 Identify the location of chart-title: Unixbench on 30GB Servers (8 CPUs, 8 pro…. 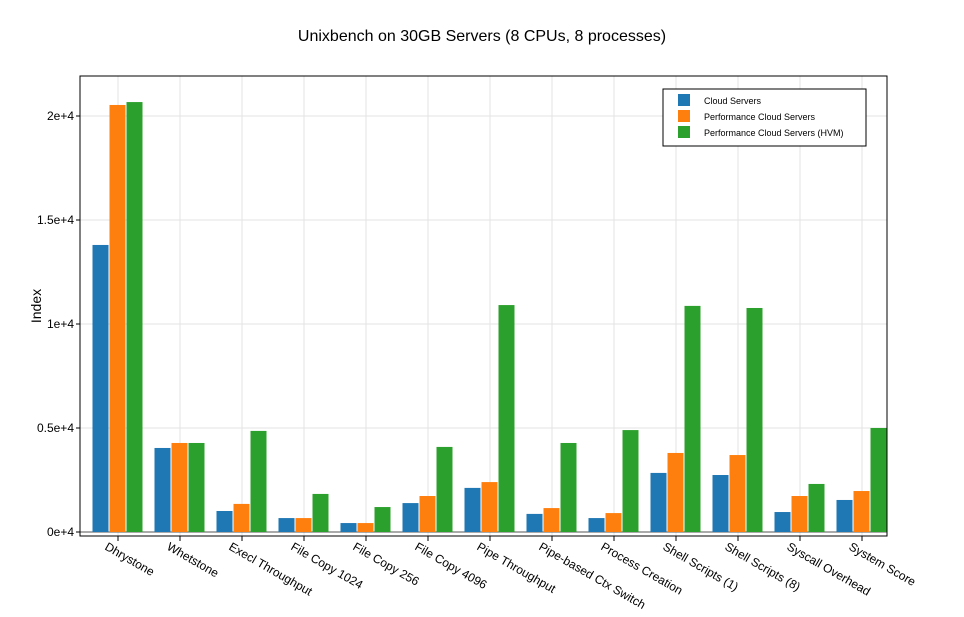
(482, 36).